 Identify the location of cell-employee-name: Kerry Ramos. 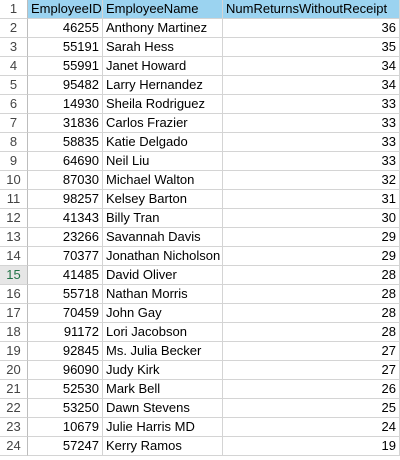
(163, 446).